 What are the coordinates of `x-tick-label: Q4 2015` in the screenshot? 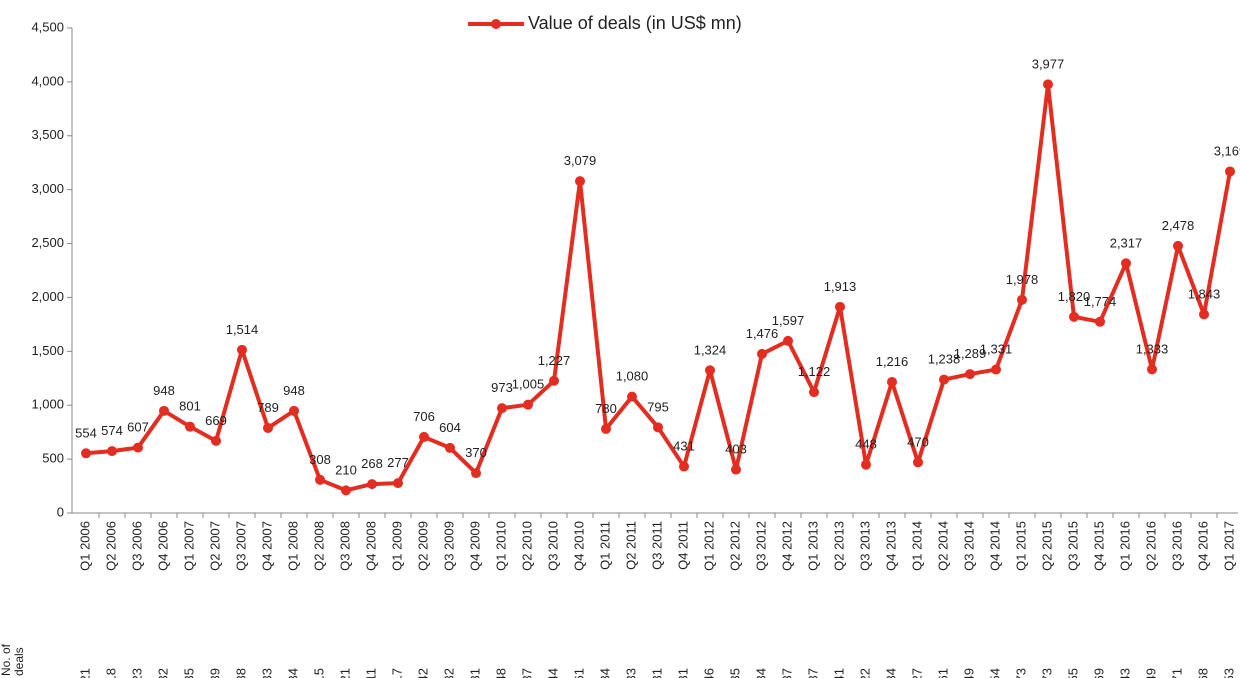 It's located at (1098, 546).